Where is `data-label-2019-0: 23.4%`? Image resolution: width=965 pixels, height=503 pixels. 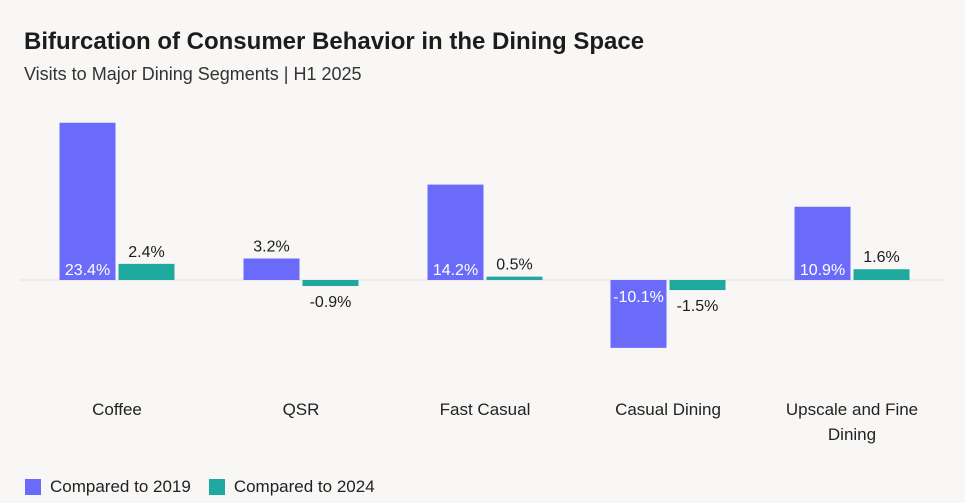 data-label-2019-0: 23.4% is located at coordinates (87, 270).